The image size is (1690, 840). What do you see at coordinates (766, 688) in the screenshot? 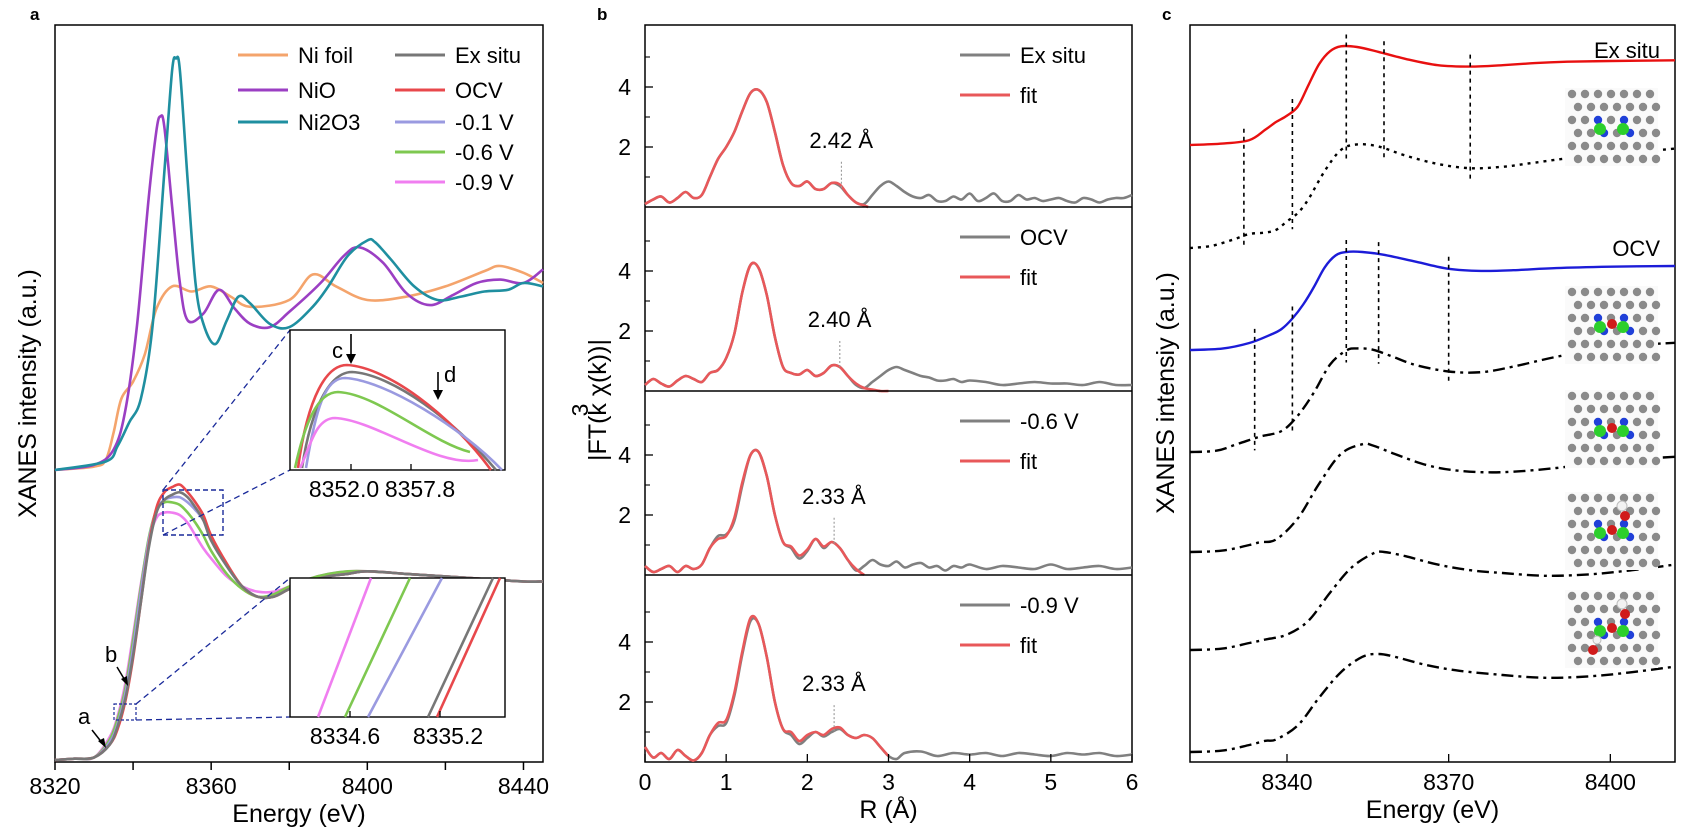
I see `series-line-fit` at bounding box center [766, 688].